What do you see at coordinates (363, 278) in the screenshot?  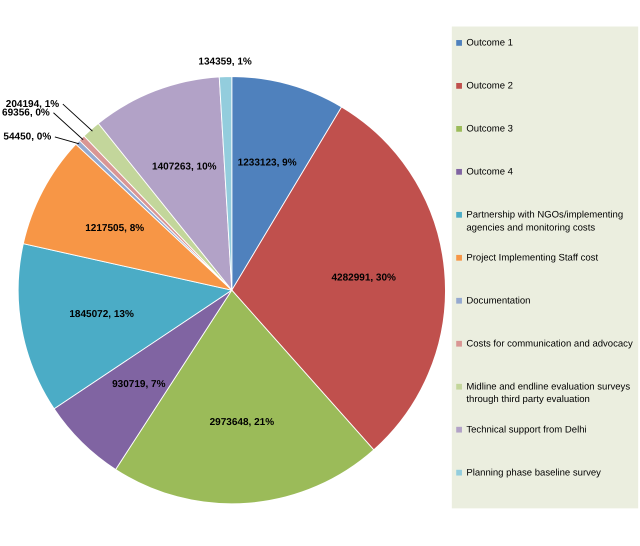 I see `data-label: 4282991, 30%` at bounding box center [363, 278].